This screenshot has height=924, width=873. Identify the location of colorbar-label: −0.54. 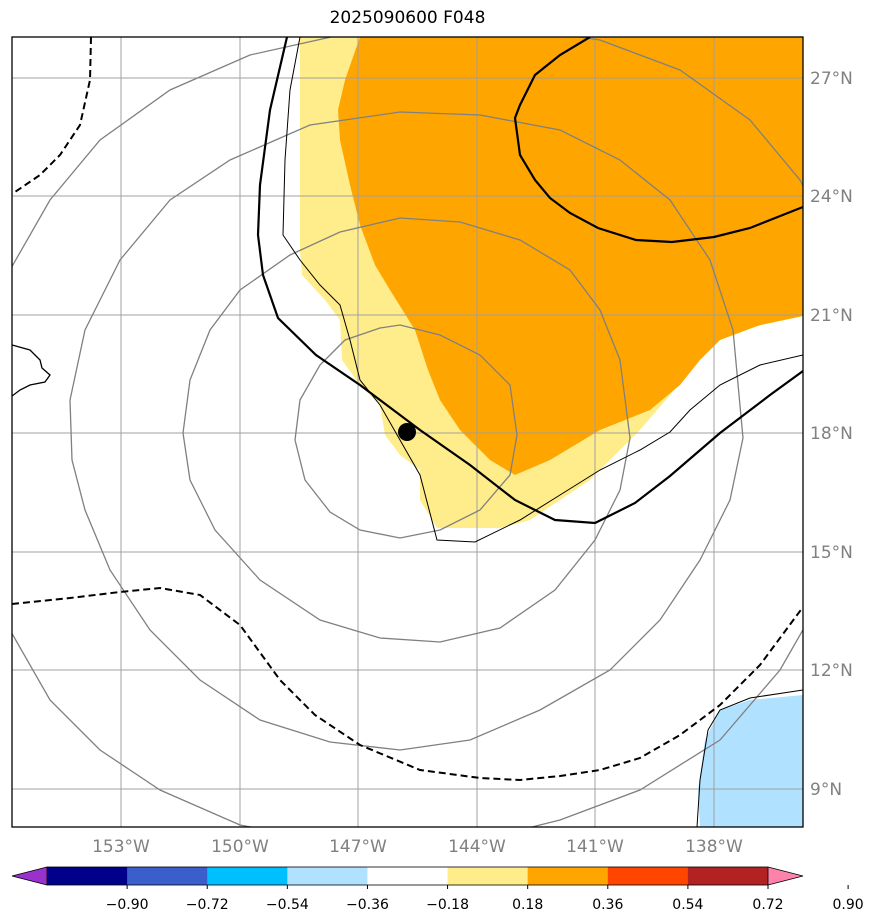
(287, 905).